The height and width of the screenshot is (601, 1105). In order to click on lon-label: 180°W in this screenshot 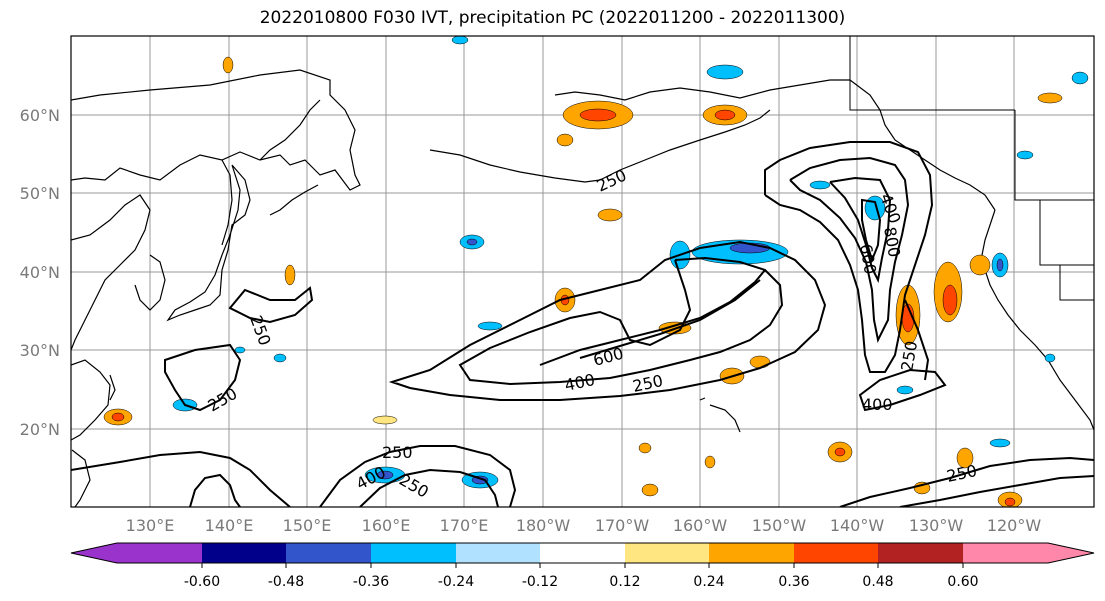, I will do `click(543, 525)`.